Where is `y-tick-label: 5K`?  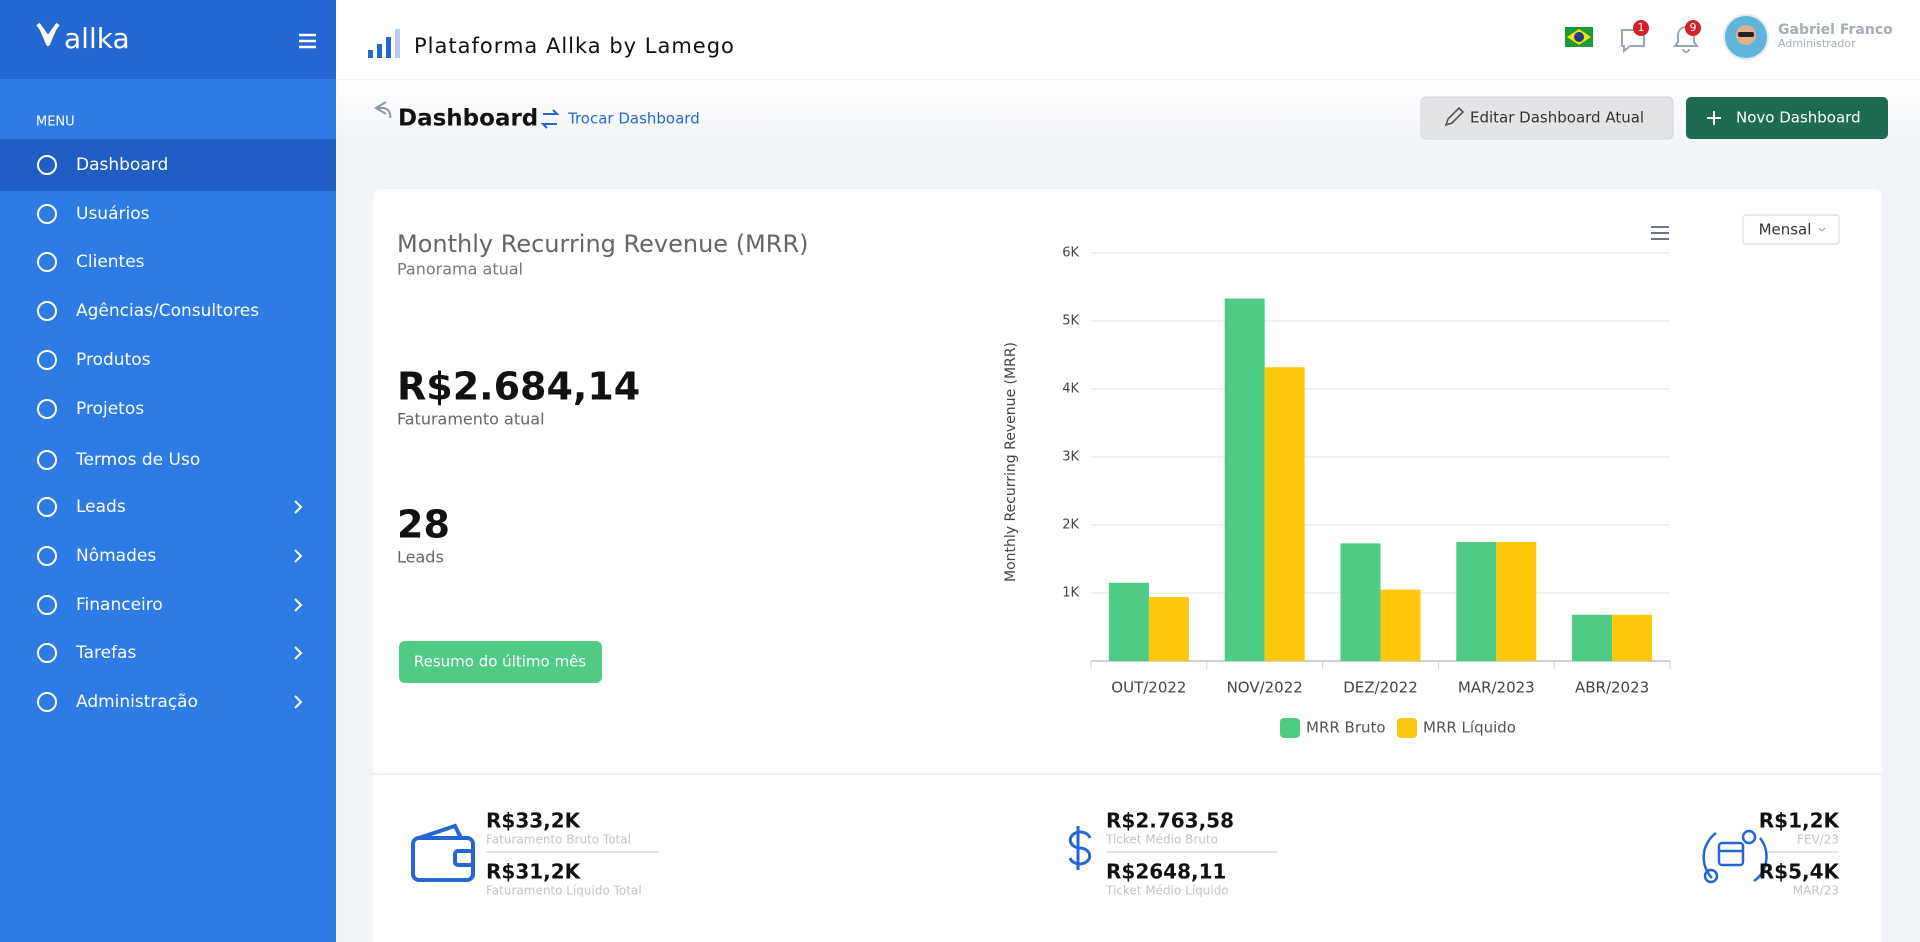
y-tick-label: 5K is located at coordinates (1070, 321).